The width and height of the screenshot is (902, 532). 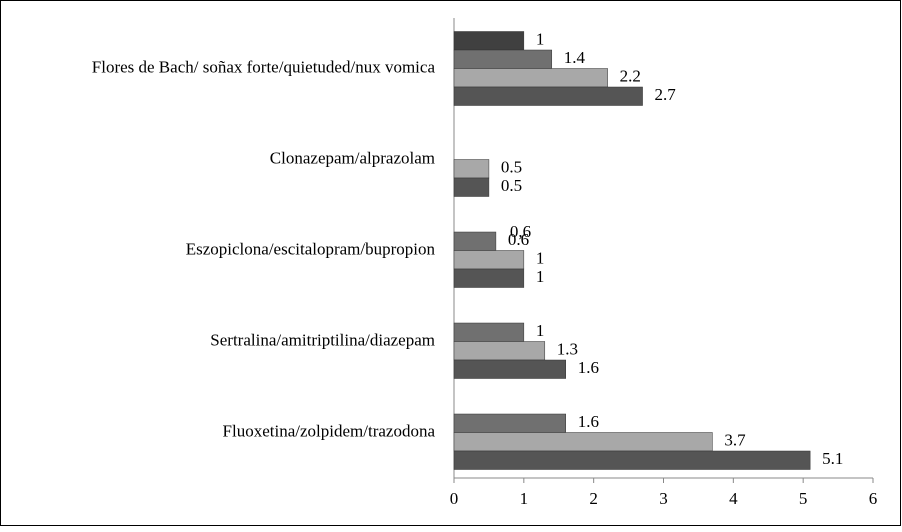 I want to click on category-label: Clonazepam/alprazolam, so click(x=352, y=157).